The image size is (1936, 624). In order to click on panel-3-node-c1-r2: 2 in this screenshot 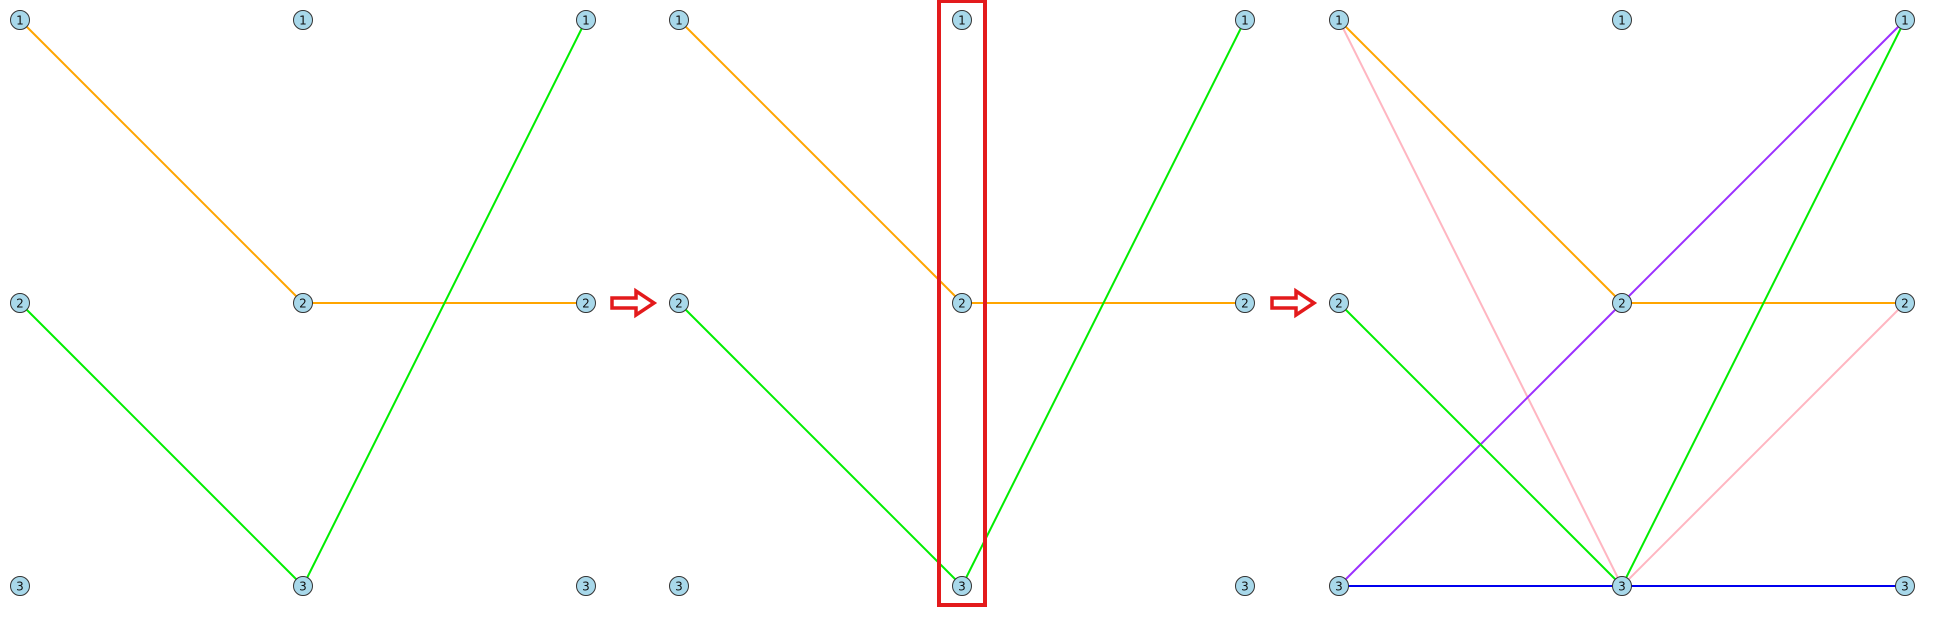, I will do `click(1339, 303)`.